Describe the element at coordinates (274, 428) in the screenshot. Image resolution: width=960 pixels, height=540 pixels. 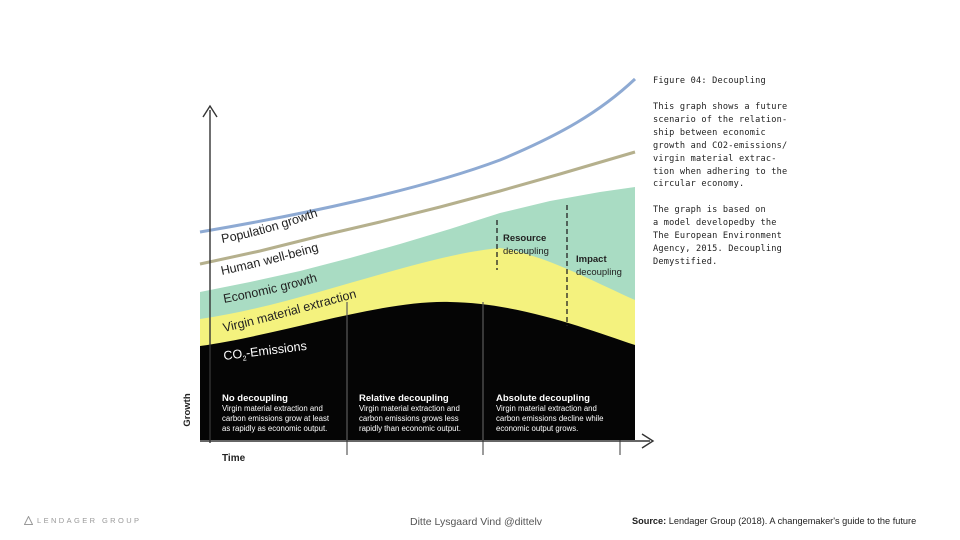
I see `phase-line: as rapidly as economic output.` at that location.